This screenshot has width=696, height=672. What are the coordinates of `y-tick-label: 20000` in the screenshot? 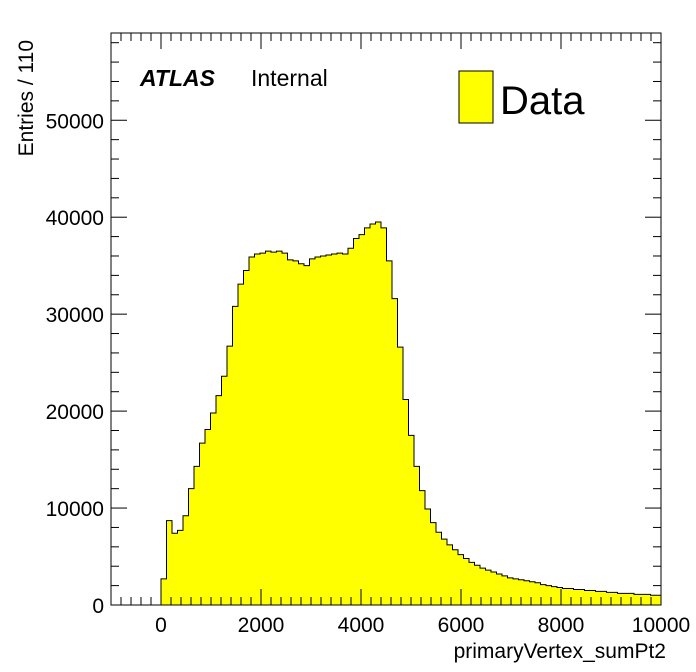 It's located at (75, 412).